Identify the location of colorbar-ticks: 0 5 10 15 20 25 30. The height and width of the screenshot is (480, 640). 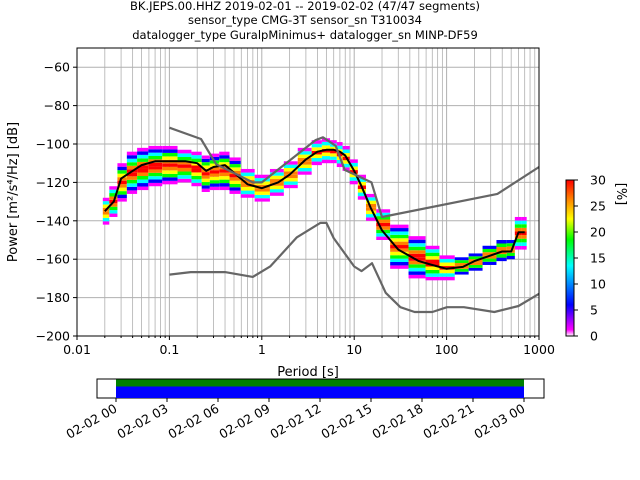
(590, 258).